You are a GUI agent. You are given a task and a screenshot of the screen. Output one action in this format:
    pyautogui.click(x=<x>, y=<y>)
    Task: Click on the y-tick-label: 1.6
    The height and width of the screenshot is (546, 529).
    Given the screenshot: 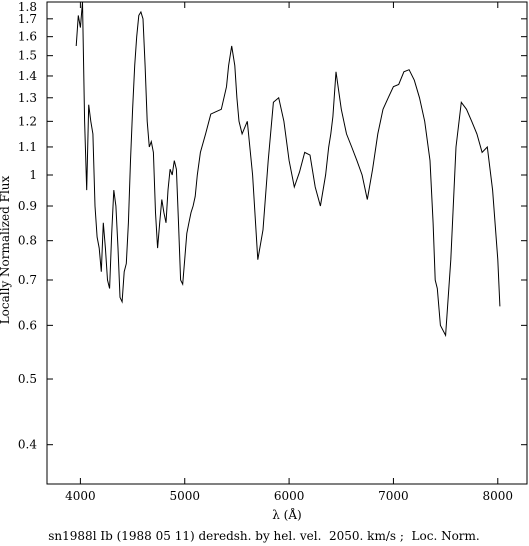 What is the action you would take?
    pyautogui.click(x=27, y=37)
    